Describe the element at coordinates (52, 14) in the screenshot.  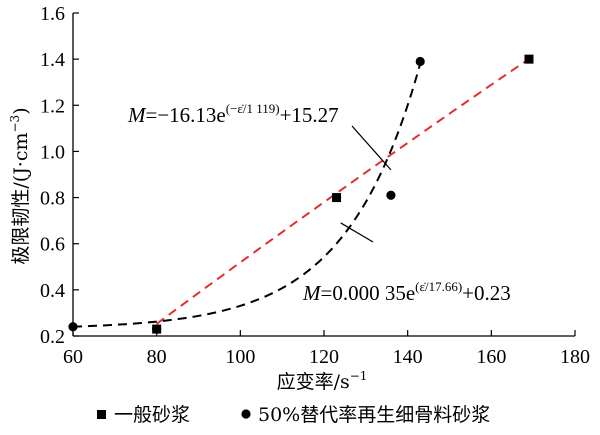
I see `y-tick-label: 1.6` at that location.